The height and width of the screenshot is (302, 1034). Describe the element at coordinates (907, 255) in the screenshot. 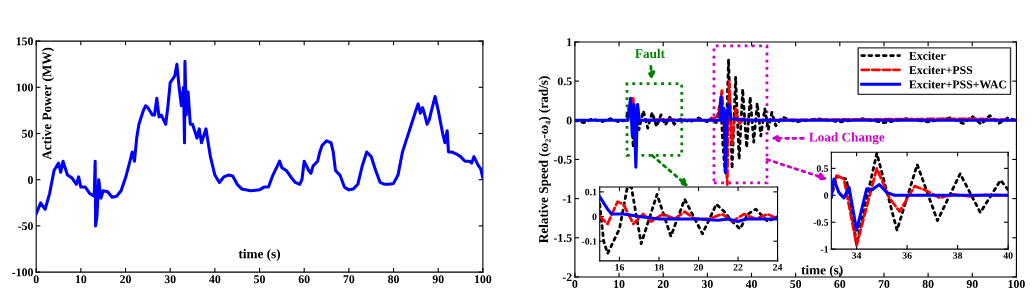

I see `x-tick-label: 36` at that location.